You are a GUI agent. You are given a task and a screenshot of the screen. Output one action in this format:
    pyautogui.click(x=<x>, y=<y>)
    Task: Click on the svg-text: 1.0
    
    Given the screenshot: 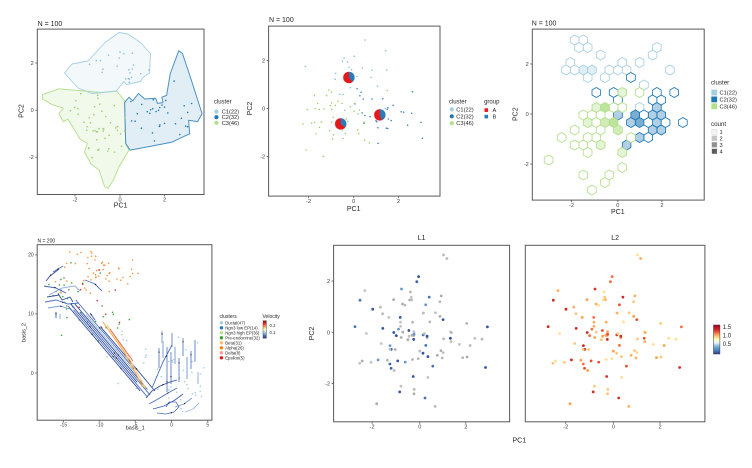 What is the action you would take?
    pyautogui.click(x=727, y=337)
    